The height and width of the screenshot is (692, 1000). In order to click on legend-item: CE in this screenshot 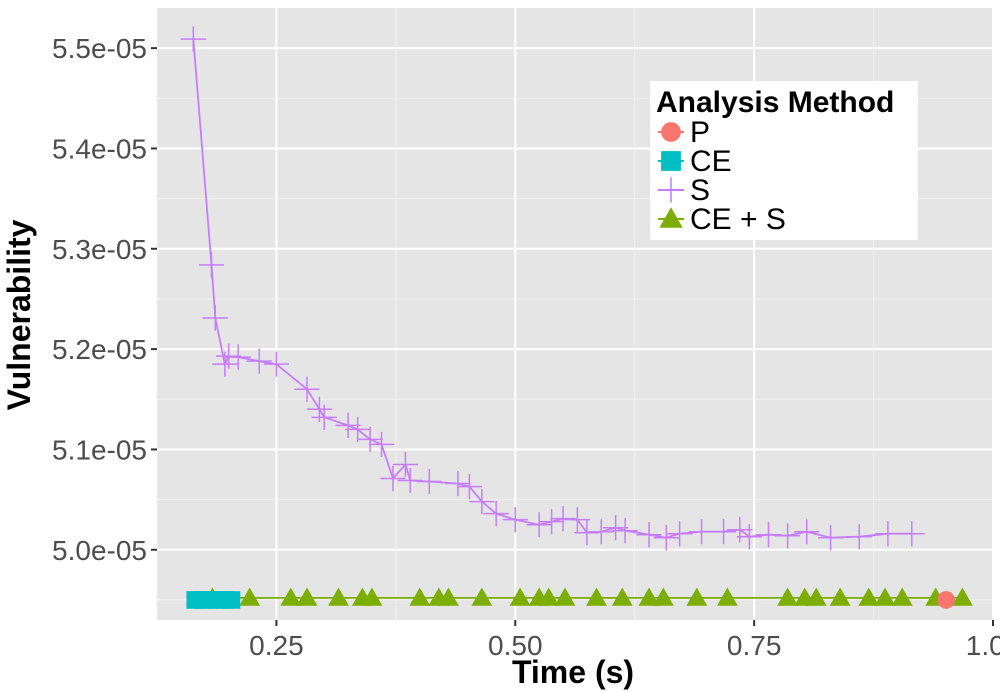, I will do `click(695, 161)`.